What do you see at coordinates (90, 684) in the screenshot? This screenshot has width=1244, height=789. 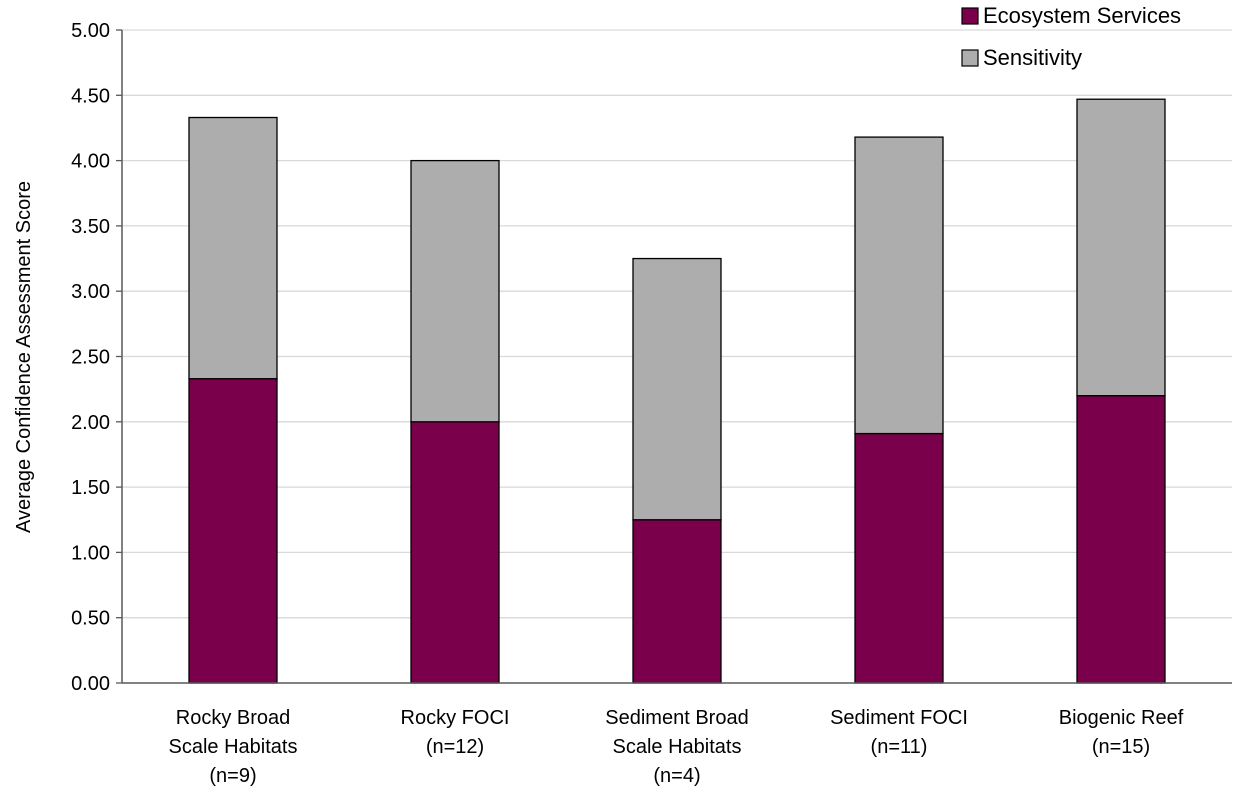 I see `y-tick-label: 0.00` at bounding box center [90, 684].